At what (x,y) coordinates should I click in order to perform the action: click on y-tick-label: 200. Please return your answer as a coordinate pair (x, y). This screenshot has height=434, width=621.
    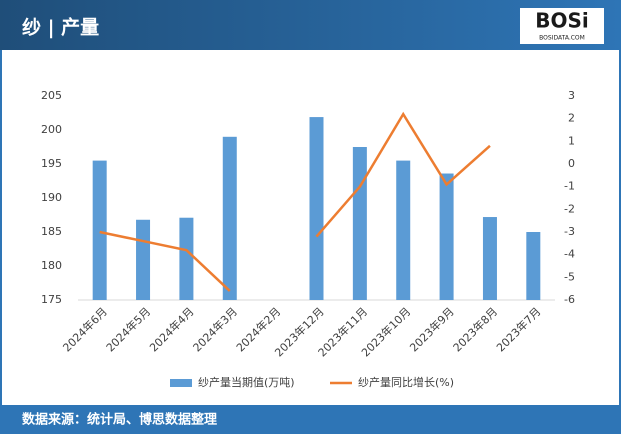
    Looking at the image, I should click on (51, 129).